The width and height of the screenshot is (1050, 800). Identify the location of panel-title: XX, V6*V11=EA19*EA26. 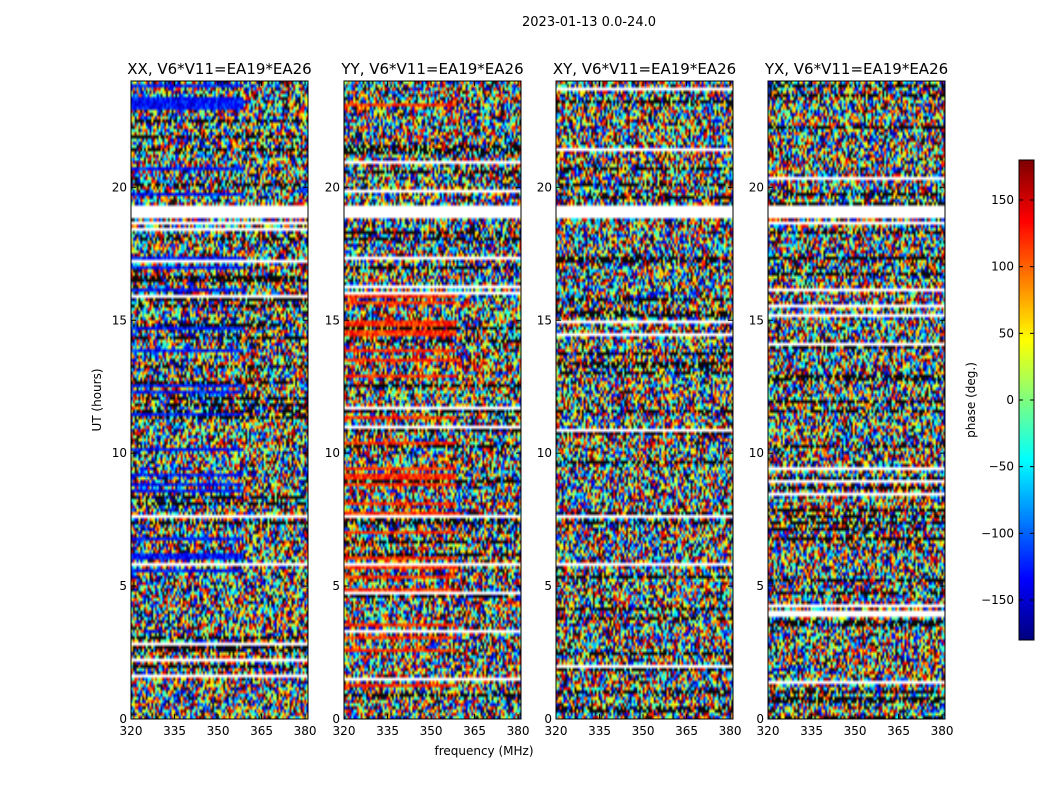
(219, 69).